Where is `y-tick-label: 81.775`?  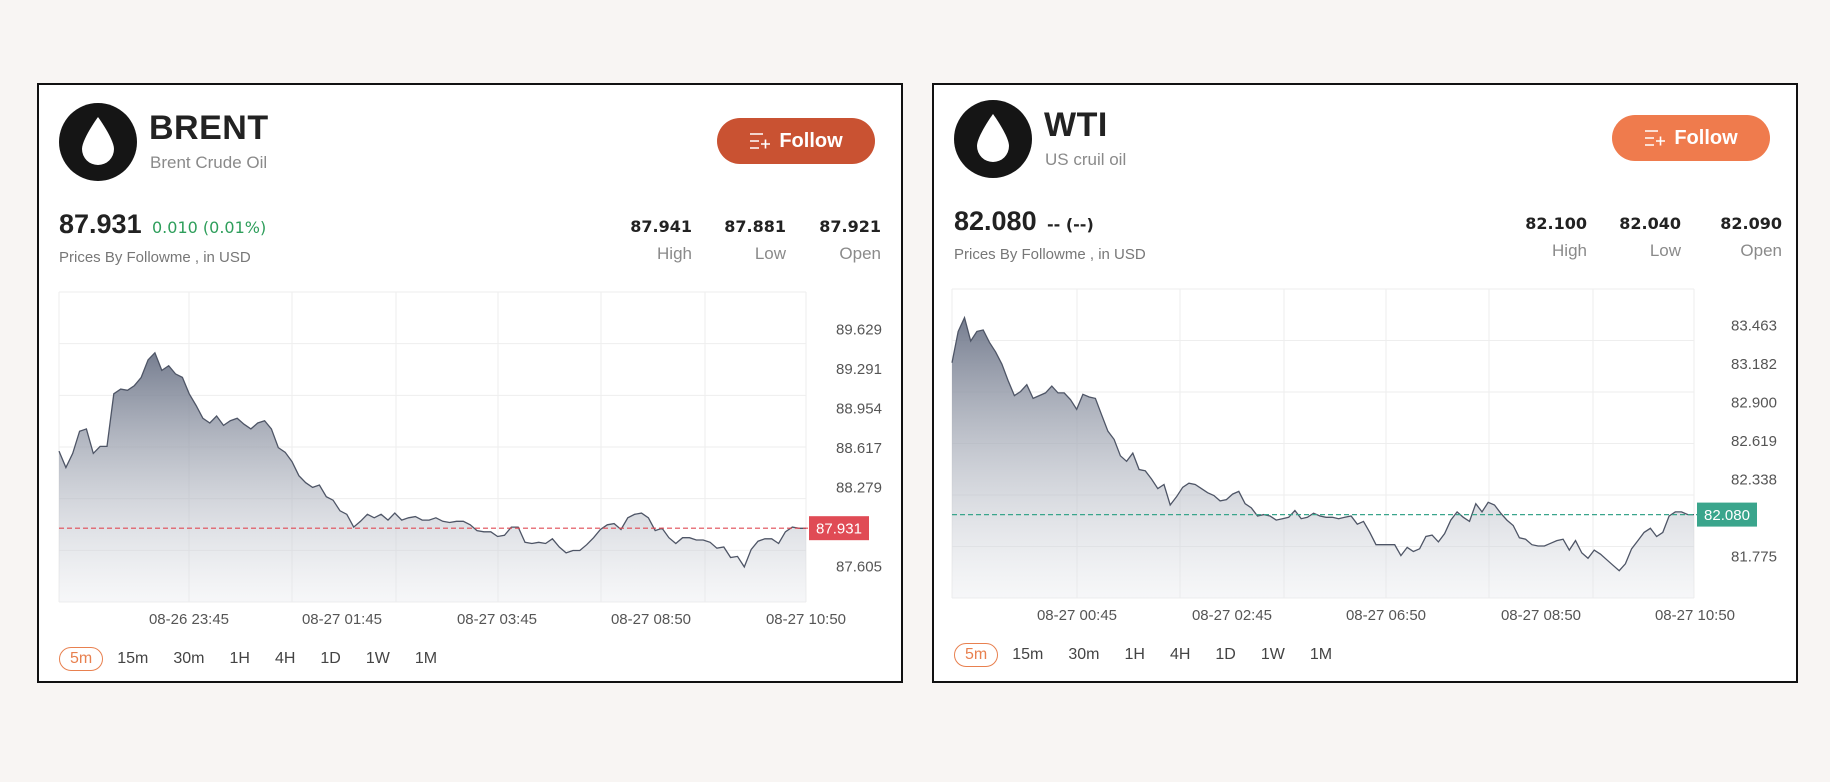 y-tick-label: 81.775 is located at coordinates (1754, 556).